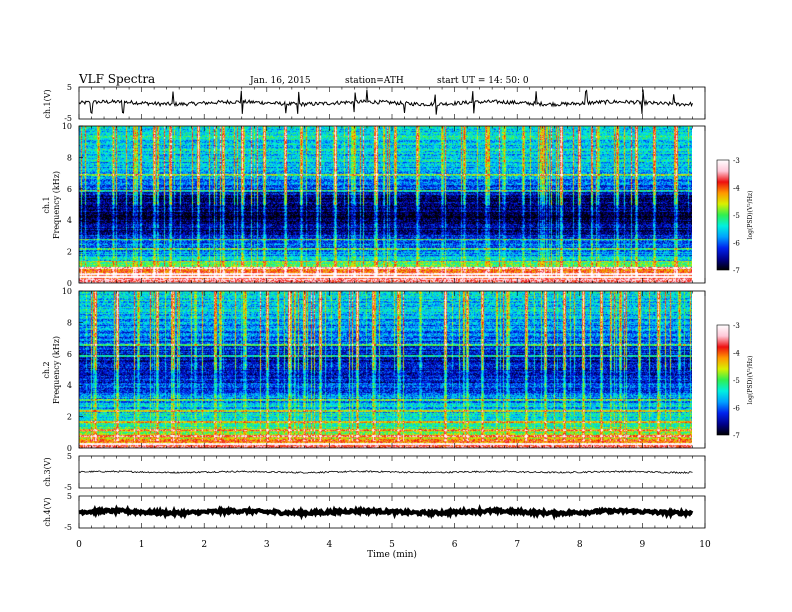 This screenshot has width=792, height=612. I want to click on ch2-spec-ylabel: Frequency (kHz), so click(56, 370).